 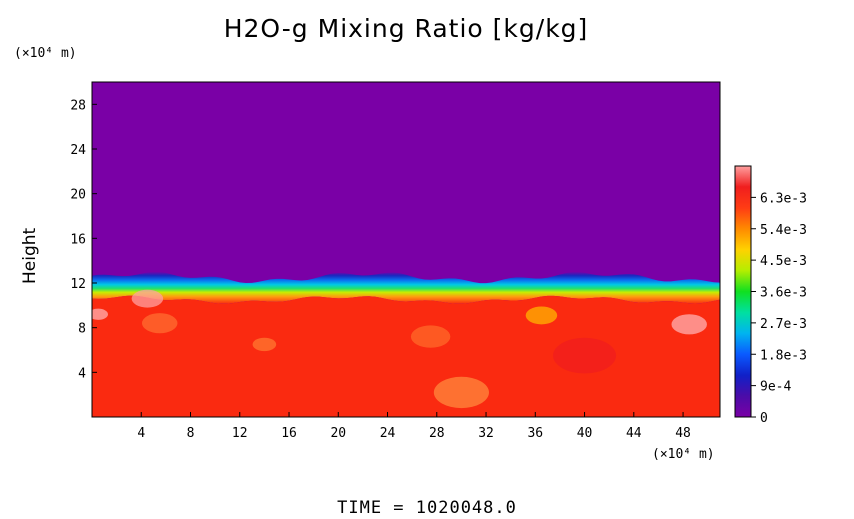 What do you see at coordinates (585, 433) in the screenshot?
I see `x-tick-label: 40` at bounding box center [585, 433].